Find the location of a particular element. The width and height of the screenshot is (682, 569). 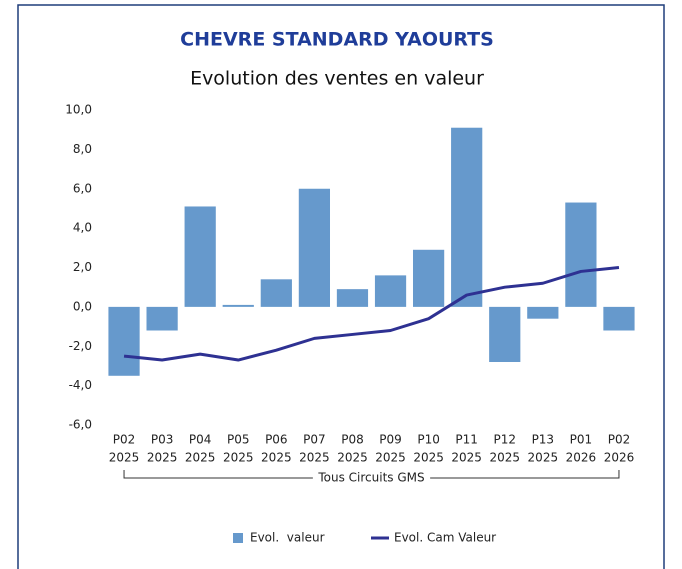

category-group-label: Tous Circuits GMS is located at coordinates (370, 478).